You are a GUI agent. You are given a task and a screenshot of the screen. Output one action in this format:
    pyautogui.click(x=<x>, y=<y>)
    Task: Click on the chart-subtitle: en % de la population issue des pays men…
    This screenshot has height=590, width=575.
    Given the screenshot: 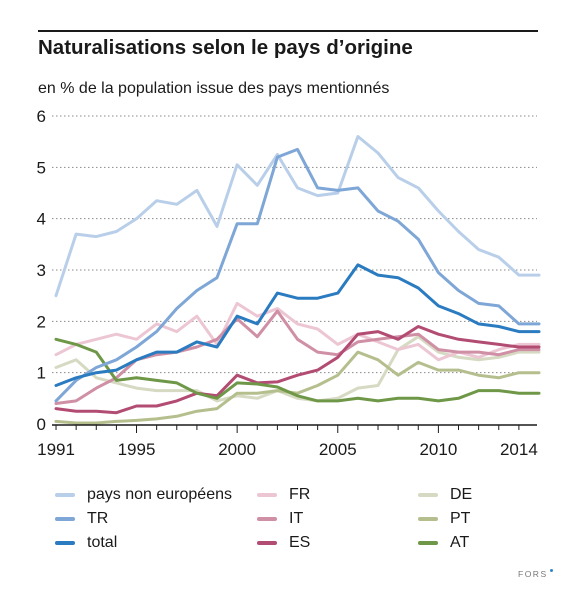 What is the action you would take?
    pyautogui.click(x=214, y=88)
    